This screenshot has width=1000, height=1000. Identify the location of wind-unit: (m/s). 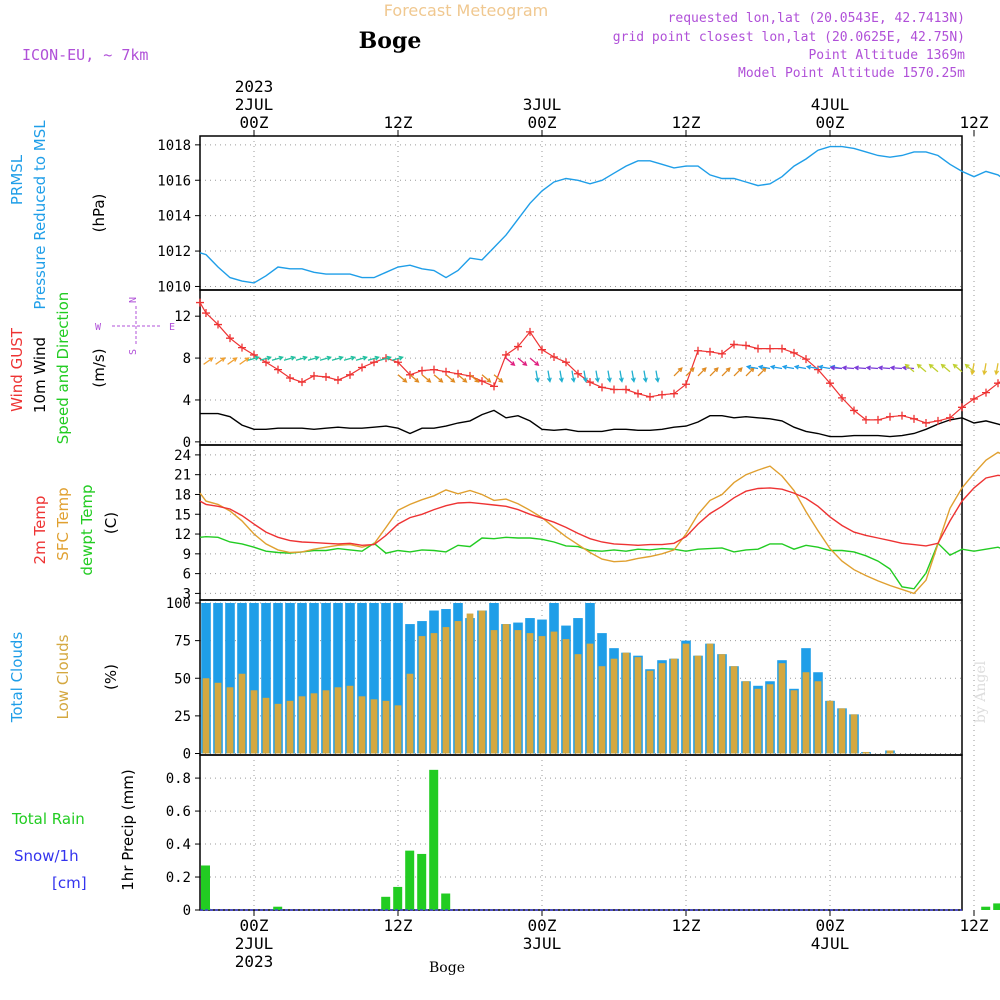
(99, 367).